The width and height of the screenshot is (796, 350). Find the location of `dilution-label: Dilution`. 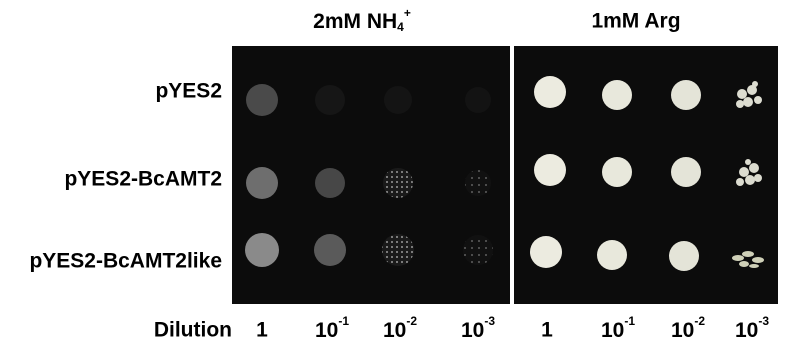

dilution-label: Dilution is located at coordinates (193, 330).